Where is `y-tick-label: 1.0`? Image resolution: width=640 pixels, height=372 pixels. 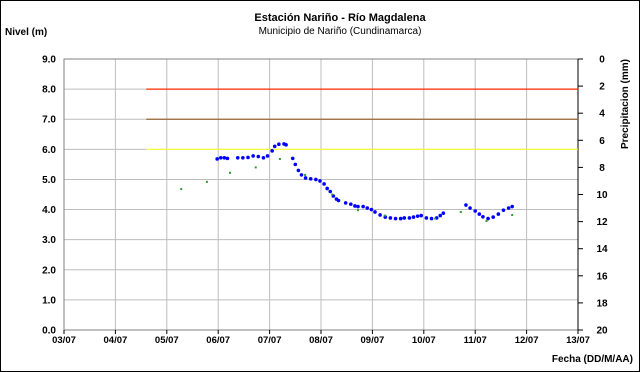 y-tick-label: 1.0 is located at coordinates (49, 300).